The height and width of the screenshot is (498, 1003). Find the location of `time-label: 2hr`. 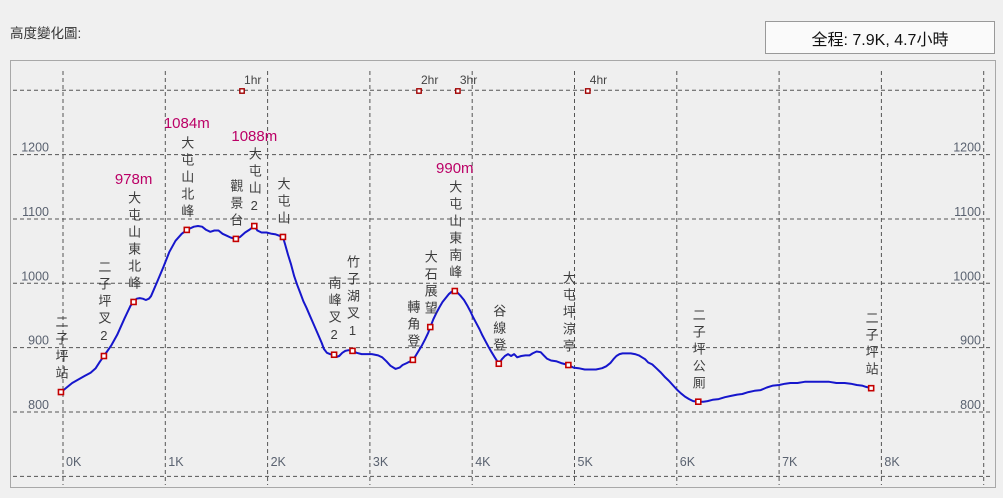

time-label: 2hr is located at coordinates (429, 80).